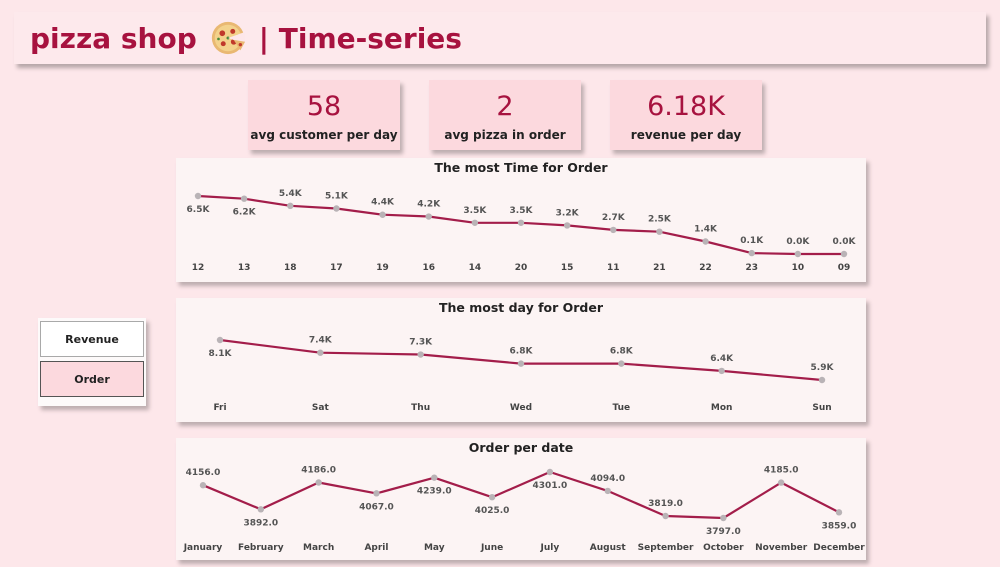 This screenshot has height=567, width=1000. I want to click on category-label: 09, so click(844, 268).